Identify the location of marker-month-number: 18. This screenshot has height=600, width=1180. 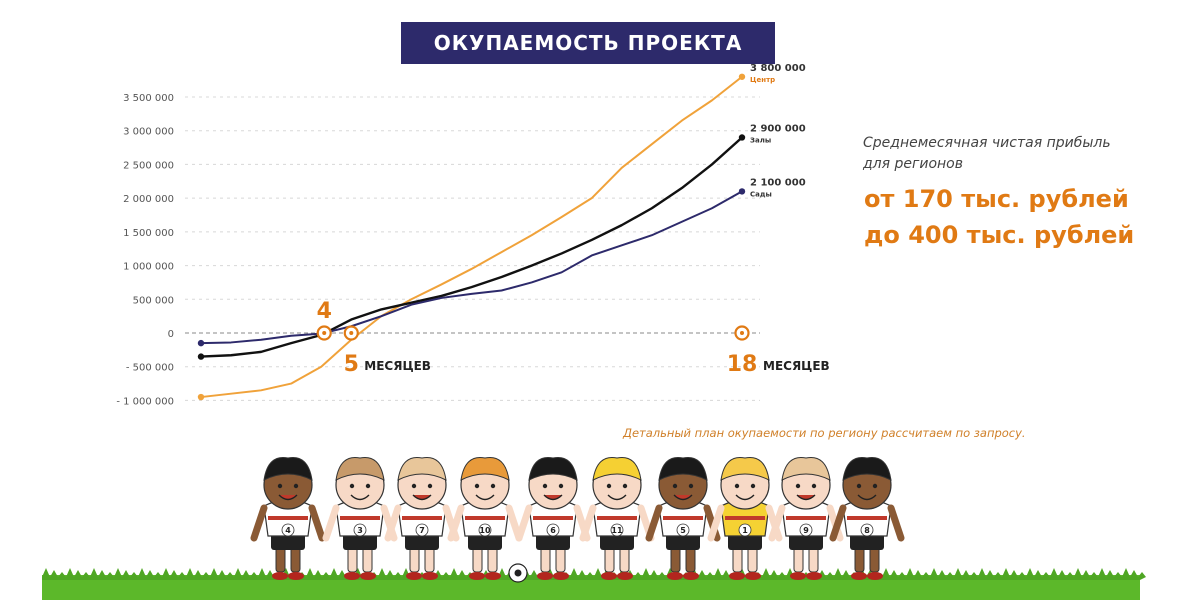
(742, 364).